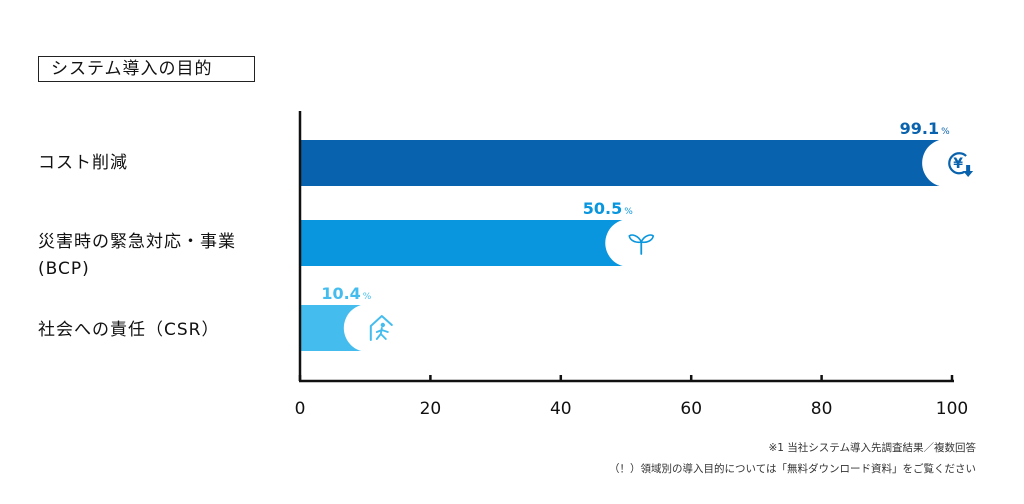 The image size is (1024, 504). What do you see at coordinates (382, 333) in the screenshot?
I see `person-body` at bounding box center [382, 333].